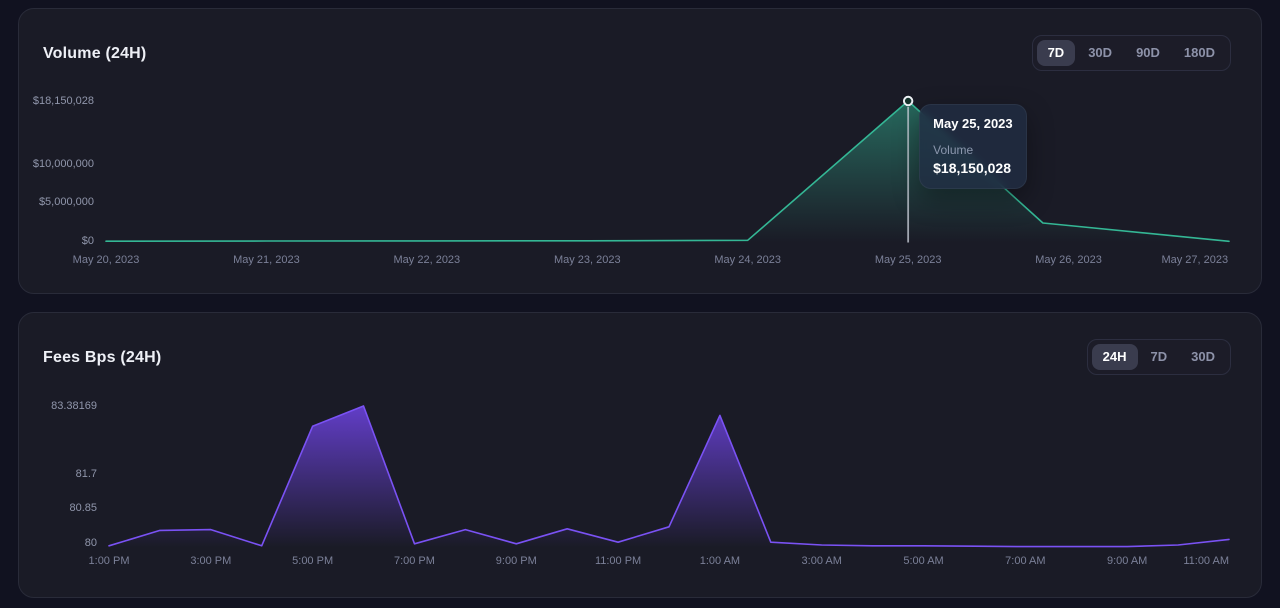 This screenshot has width=1280, height=608. What do you see at coordinates (618, 561) in the screenshot?
I see `x-axis-label: 11:00 PM` at bounding box center [618, 561].